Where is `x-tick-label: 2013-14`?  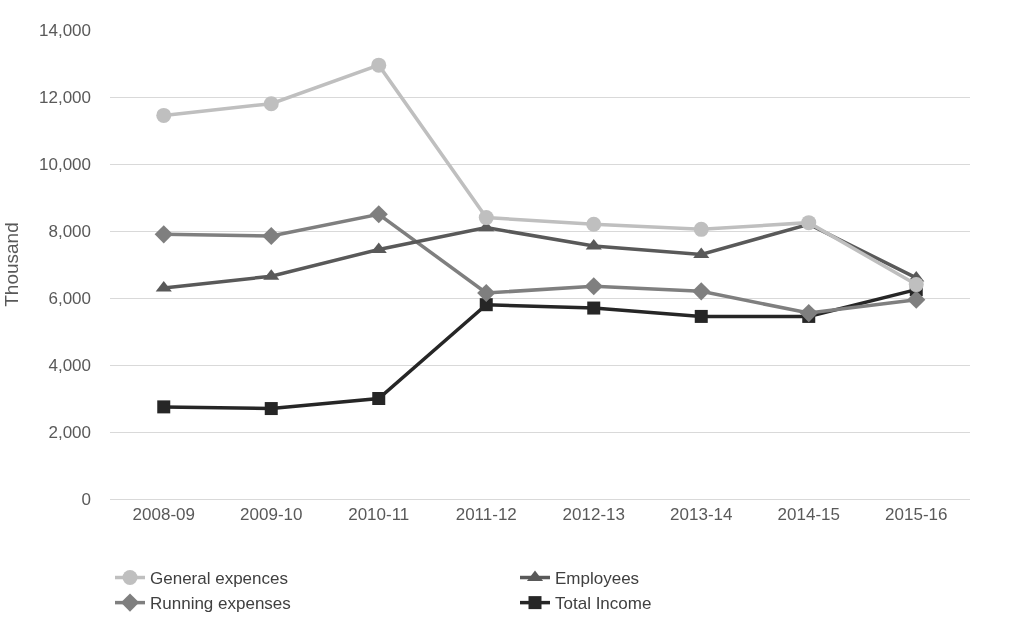
x-tick-label: 2013-14 is located at coordinates (701, 515).